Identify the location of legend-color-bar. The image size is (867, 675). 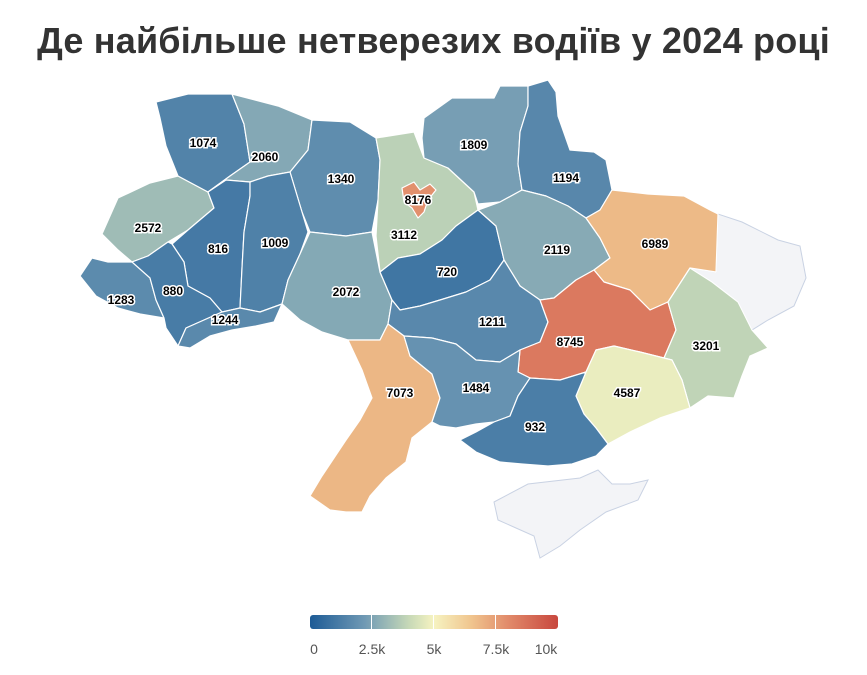
(434, 622).